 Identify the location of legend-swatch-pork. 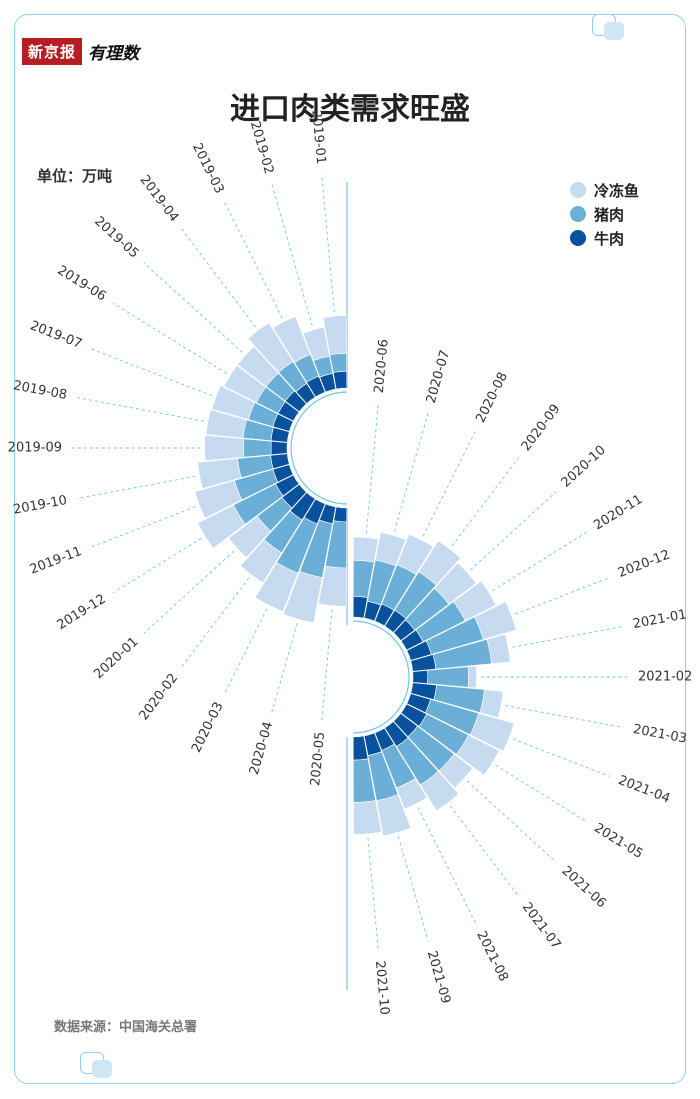
(578, 214).